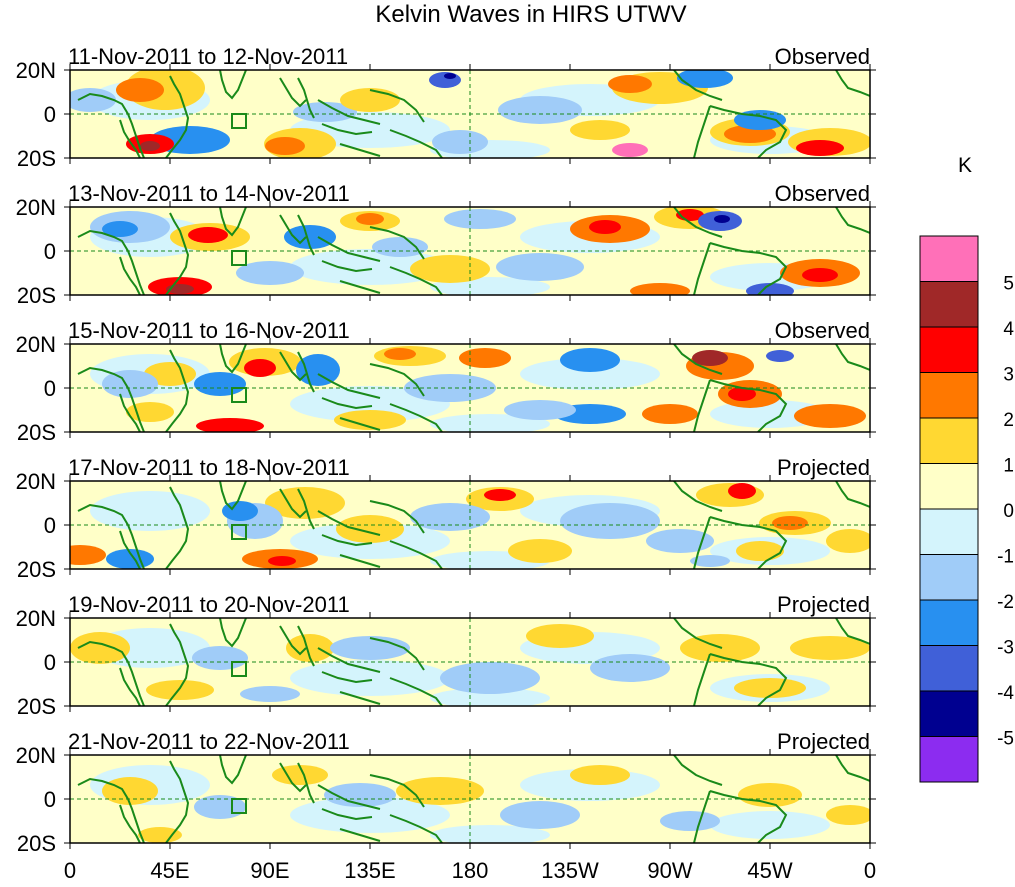 This screenshot has width=1015, height=887. I want to click on y-tick-label: 20S, so click(36, 569).